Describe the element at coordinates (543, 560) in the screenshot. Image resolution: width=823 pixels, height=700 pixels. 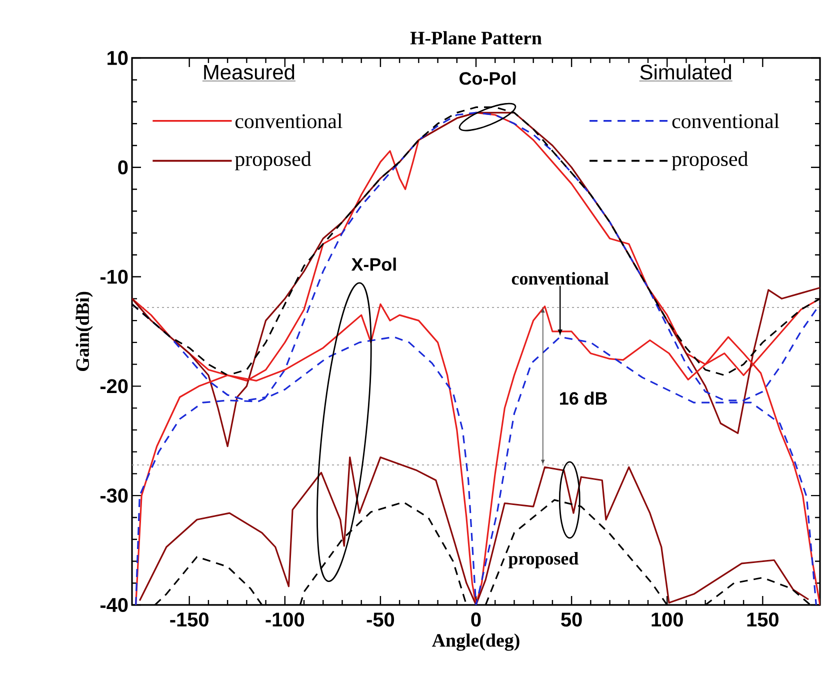
I see `annotation: proposed` at that location.